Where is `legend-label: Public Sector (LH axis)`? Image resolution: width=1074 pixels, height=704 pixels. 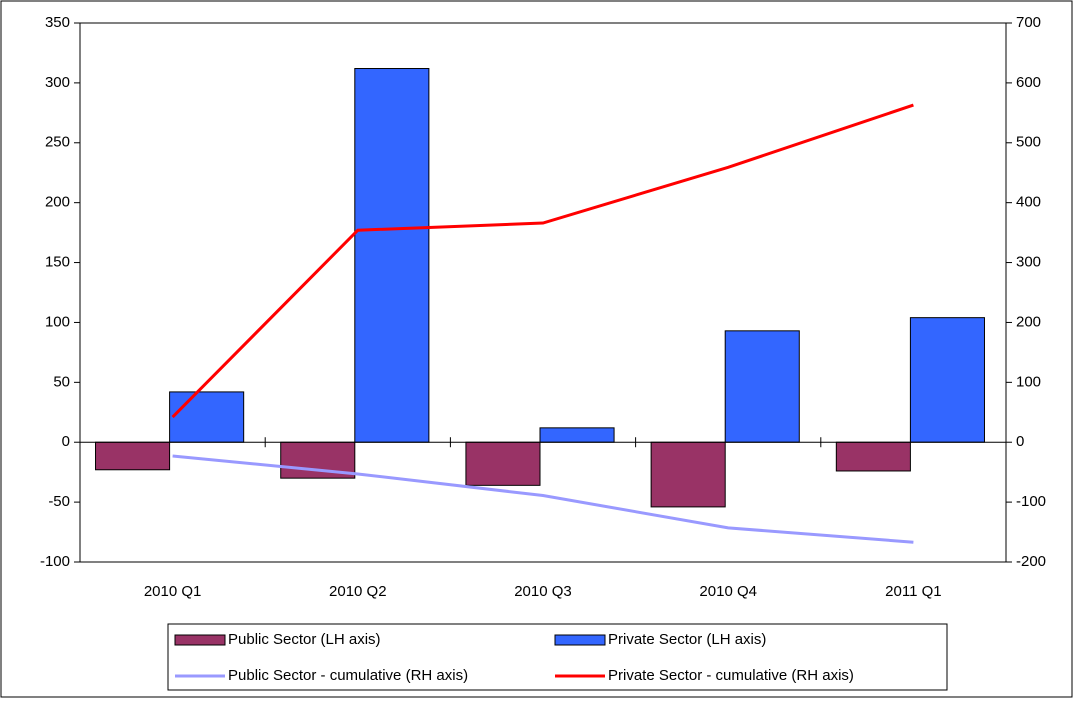
legend-label: Public Sector (LH axis) is located at coordinates (304, 639).